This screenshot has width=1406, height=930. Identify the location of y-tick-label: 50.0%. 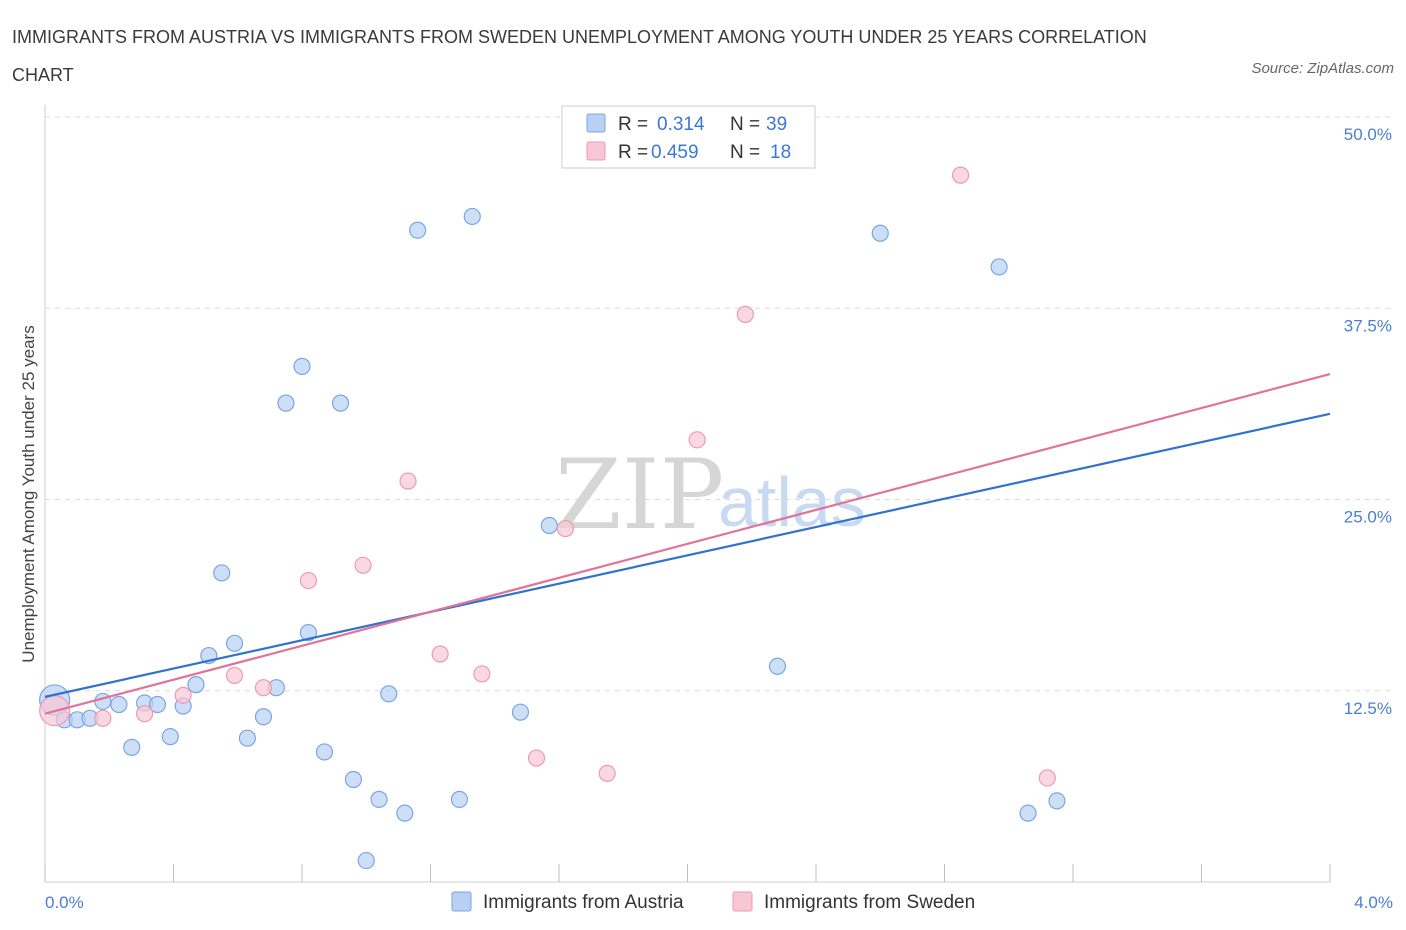
(1368, 134).